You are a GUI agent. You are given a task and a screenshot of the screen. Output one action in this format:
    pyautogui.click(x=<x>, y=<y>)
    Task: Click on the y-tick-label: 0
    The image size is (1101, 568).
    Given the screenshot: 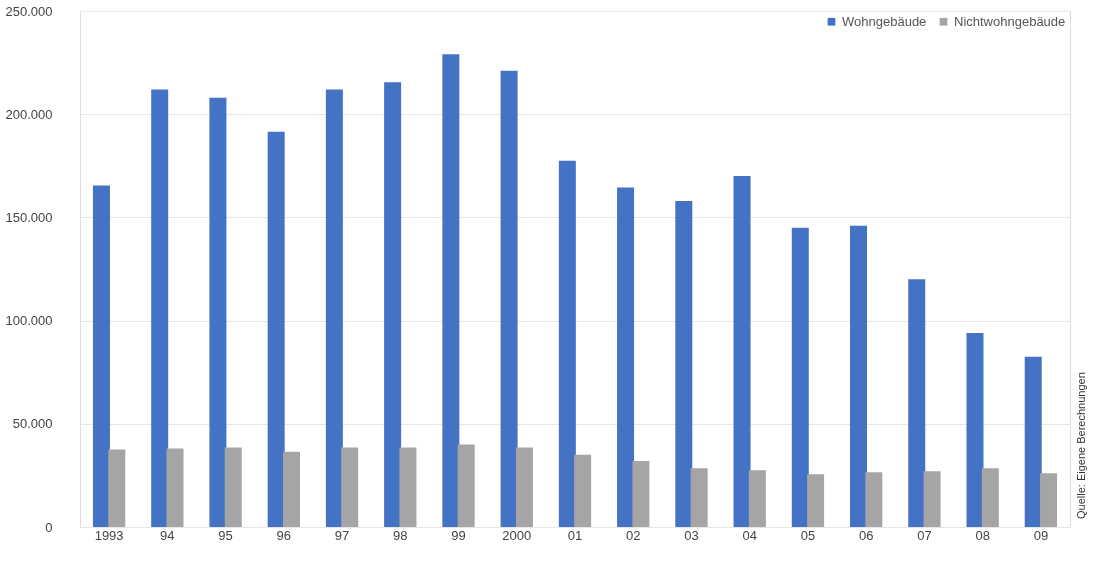 What is the action you would take?
    pyautogui.click(x=49, y=527)
    